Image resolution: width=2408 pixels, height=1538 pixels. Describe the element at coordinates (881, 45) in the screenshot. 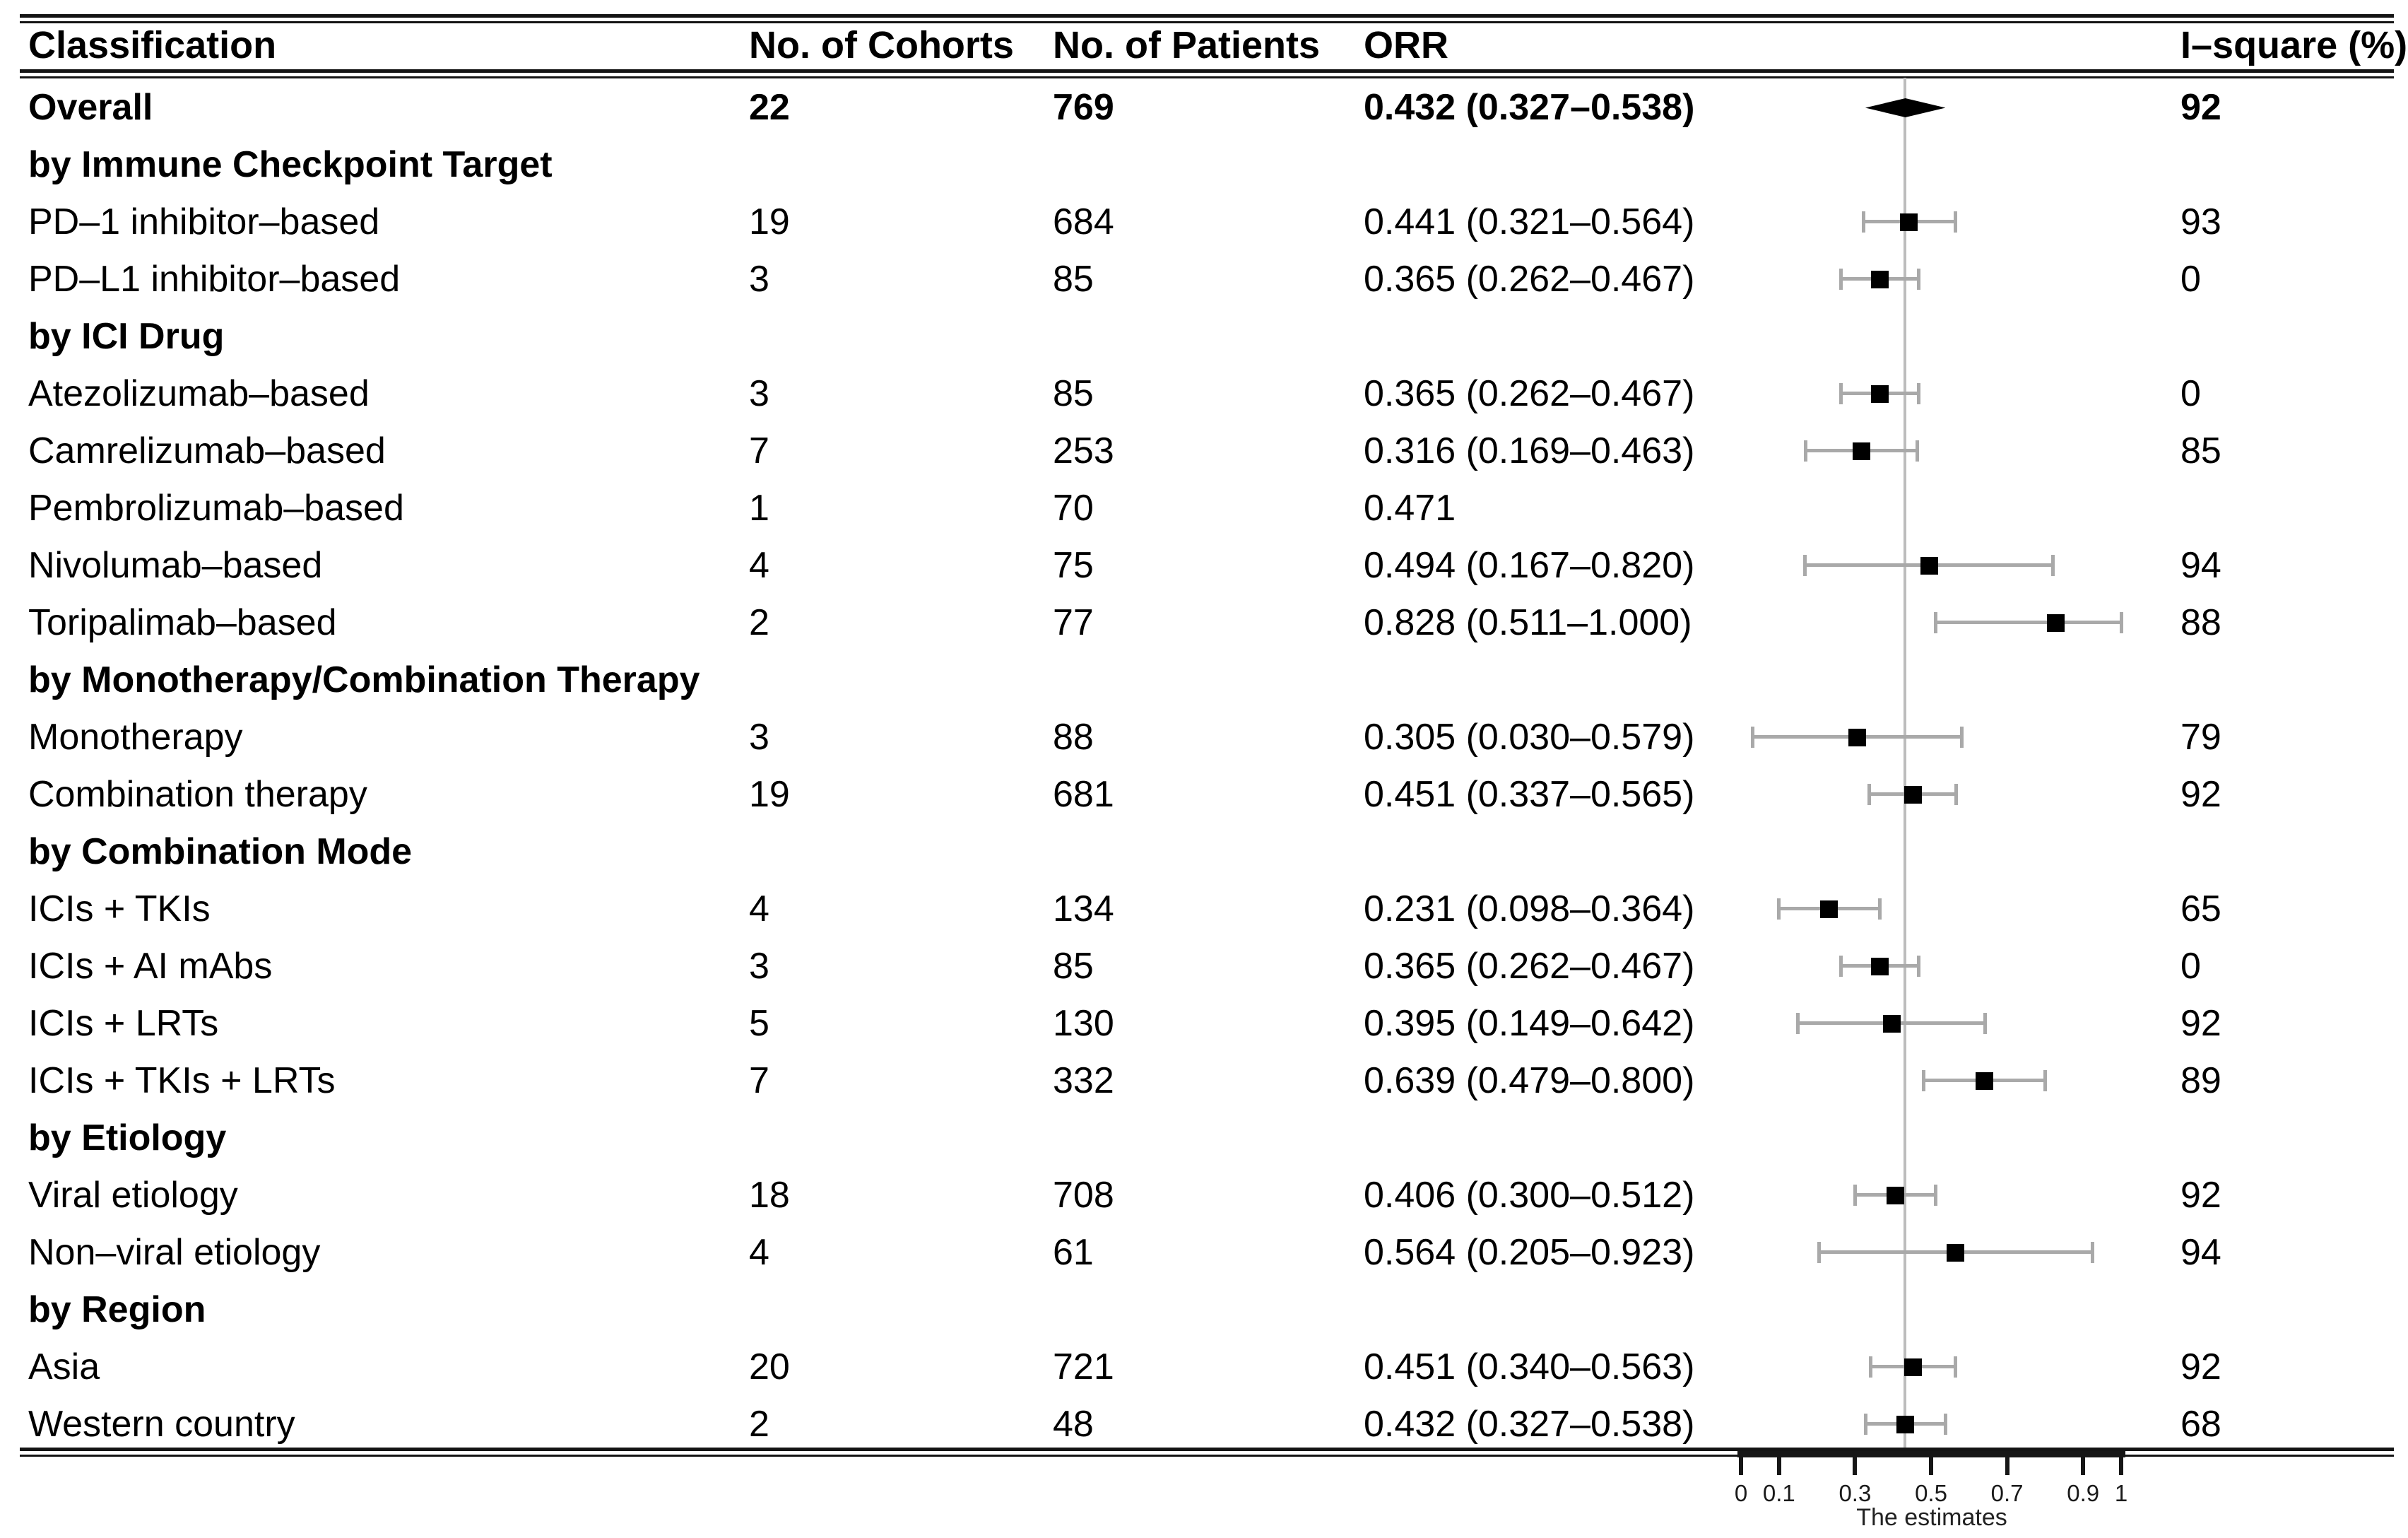

I see `column-header-cohorts: No. of Cohorts` at that location.